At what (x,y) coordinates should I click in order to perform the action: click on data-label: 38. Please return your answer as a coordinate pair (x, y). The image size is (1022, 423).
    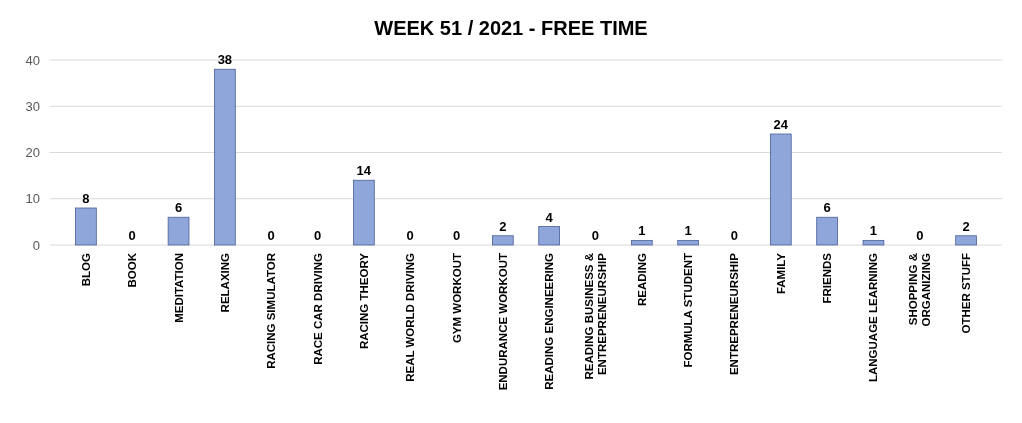
    Looking at the image, I should click on (225, 60).